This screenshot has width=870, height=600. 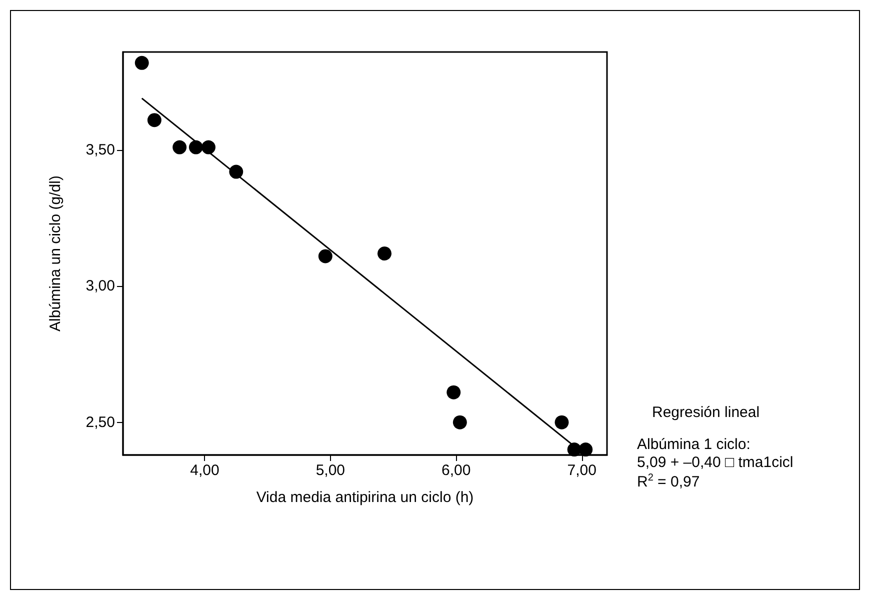 What do you see at coordinates (581, 470) in the screenshot?
I see `x-tick-label: 7,00` at bounding box center [581, 470].